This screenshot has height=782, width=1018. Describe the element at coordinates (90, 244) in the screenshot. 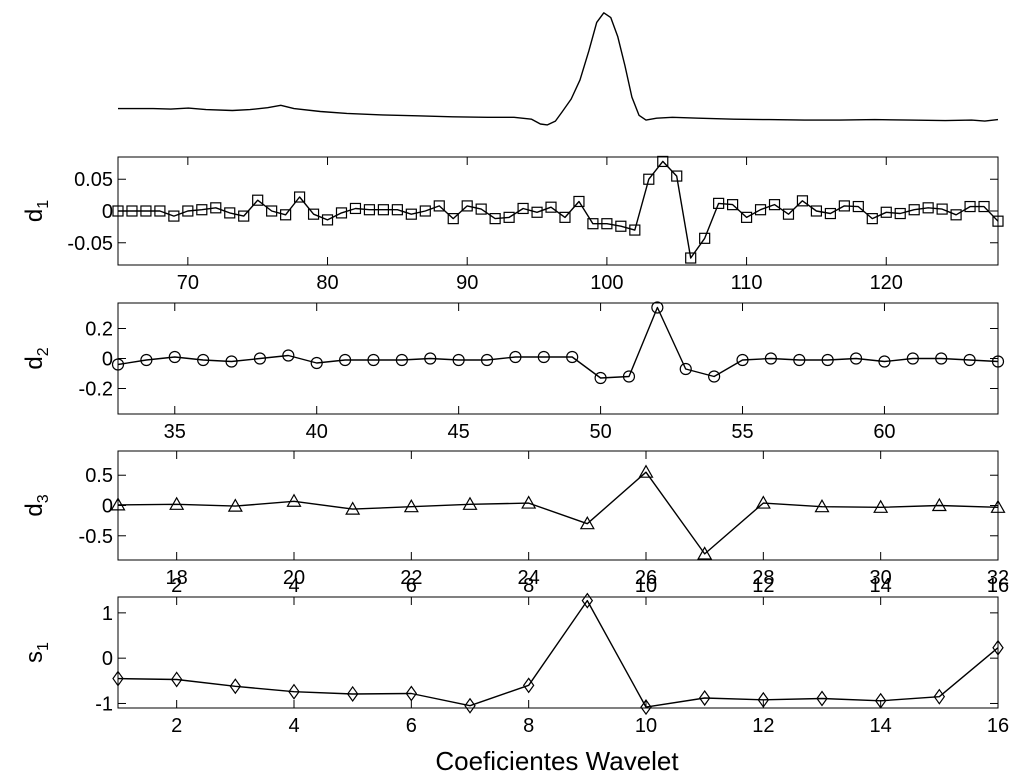

I see `d1-ytick-label: -0.05` at that location.